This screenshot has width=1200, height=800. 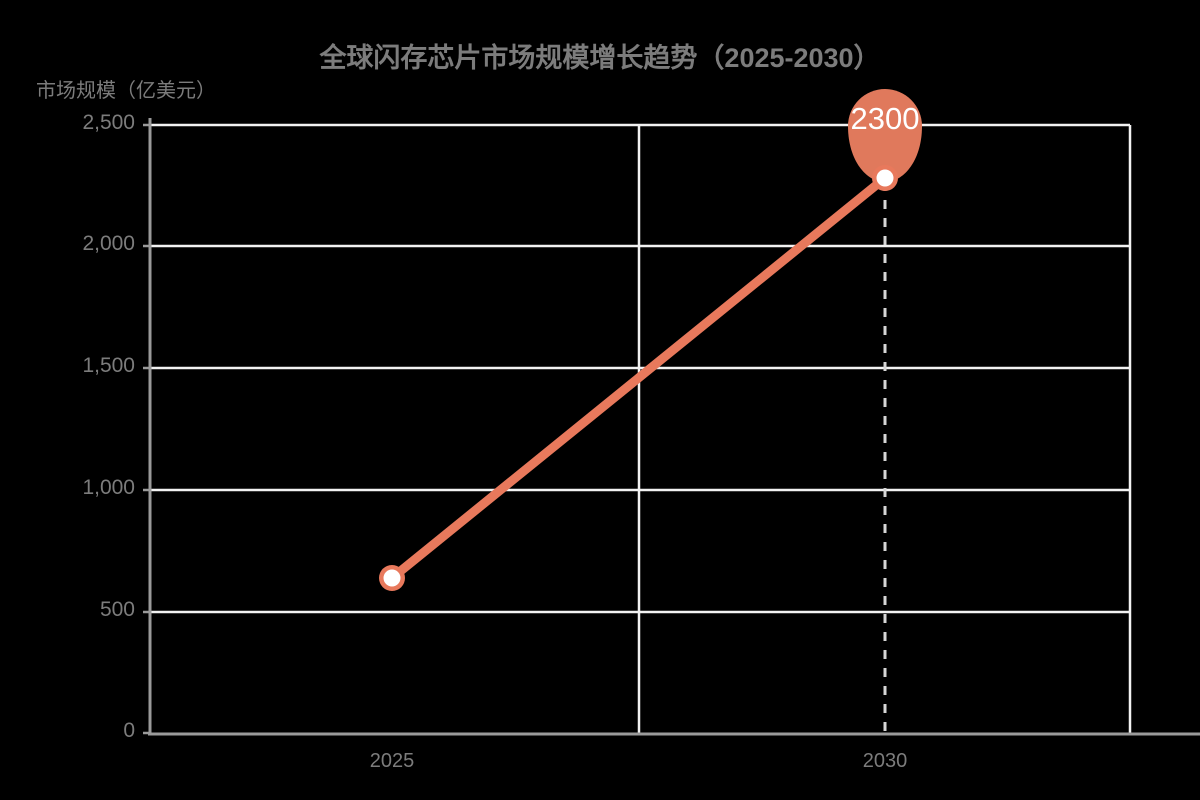 I want to click on y-tick-label-1500: 1,500, so click(x=108, y=365).